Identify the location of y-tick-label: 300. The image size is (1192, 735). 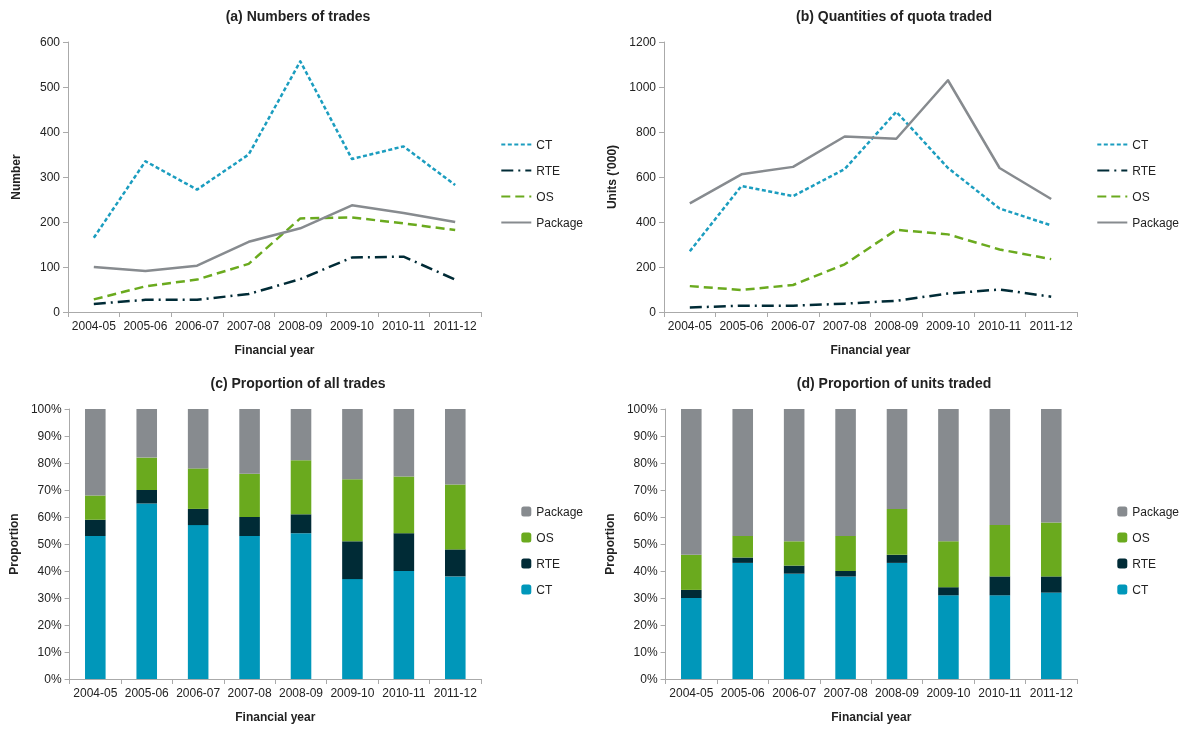
(50, 177).